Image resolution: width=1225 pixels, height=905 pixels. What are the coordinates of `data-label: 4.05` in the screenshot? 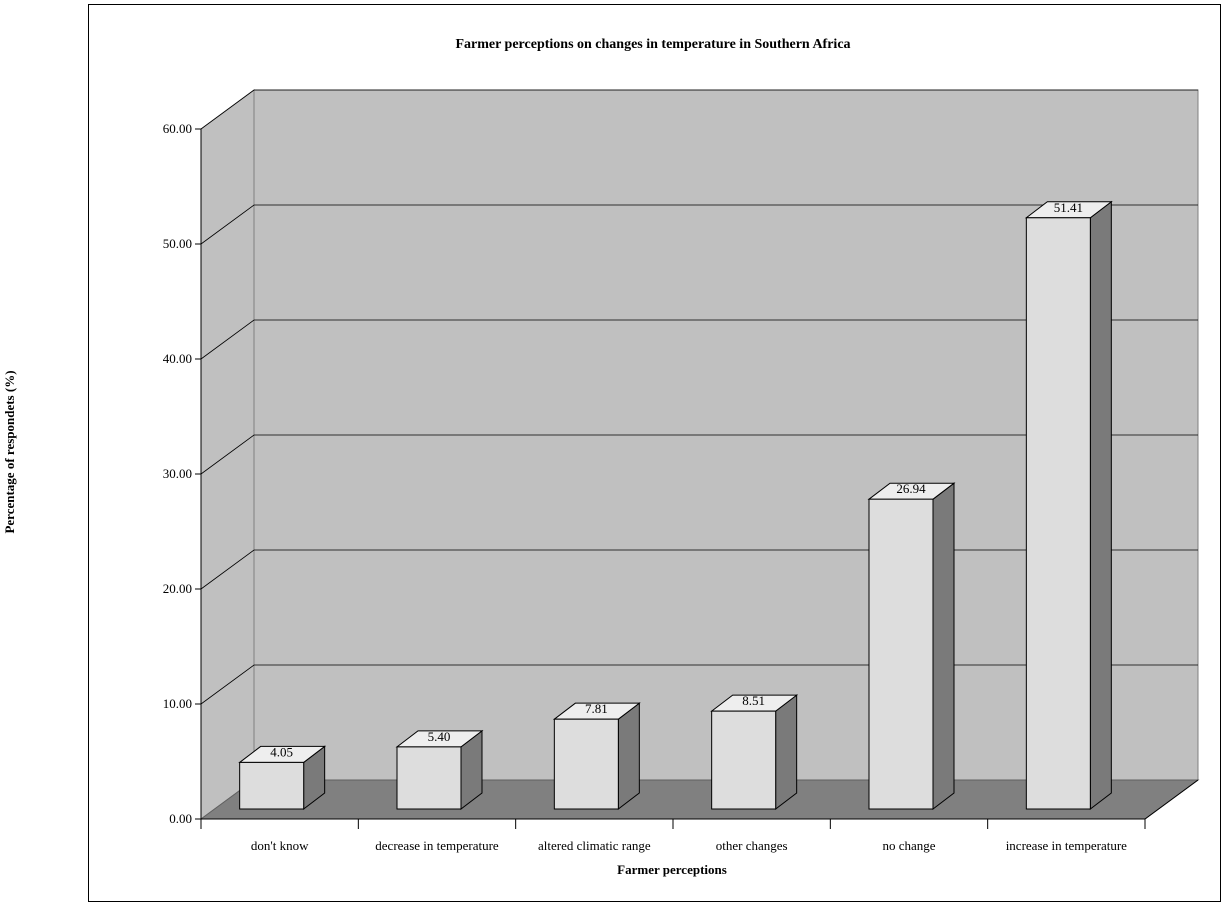 It's located at (281, 751).